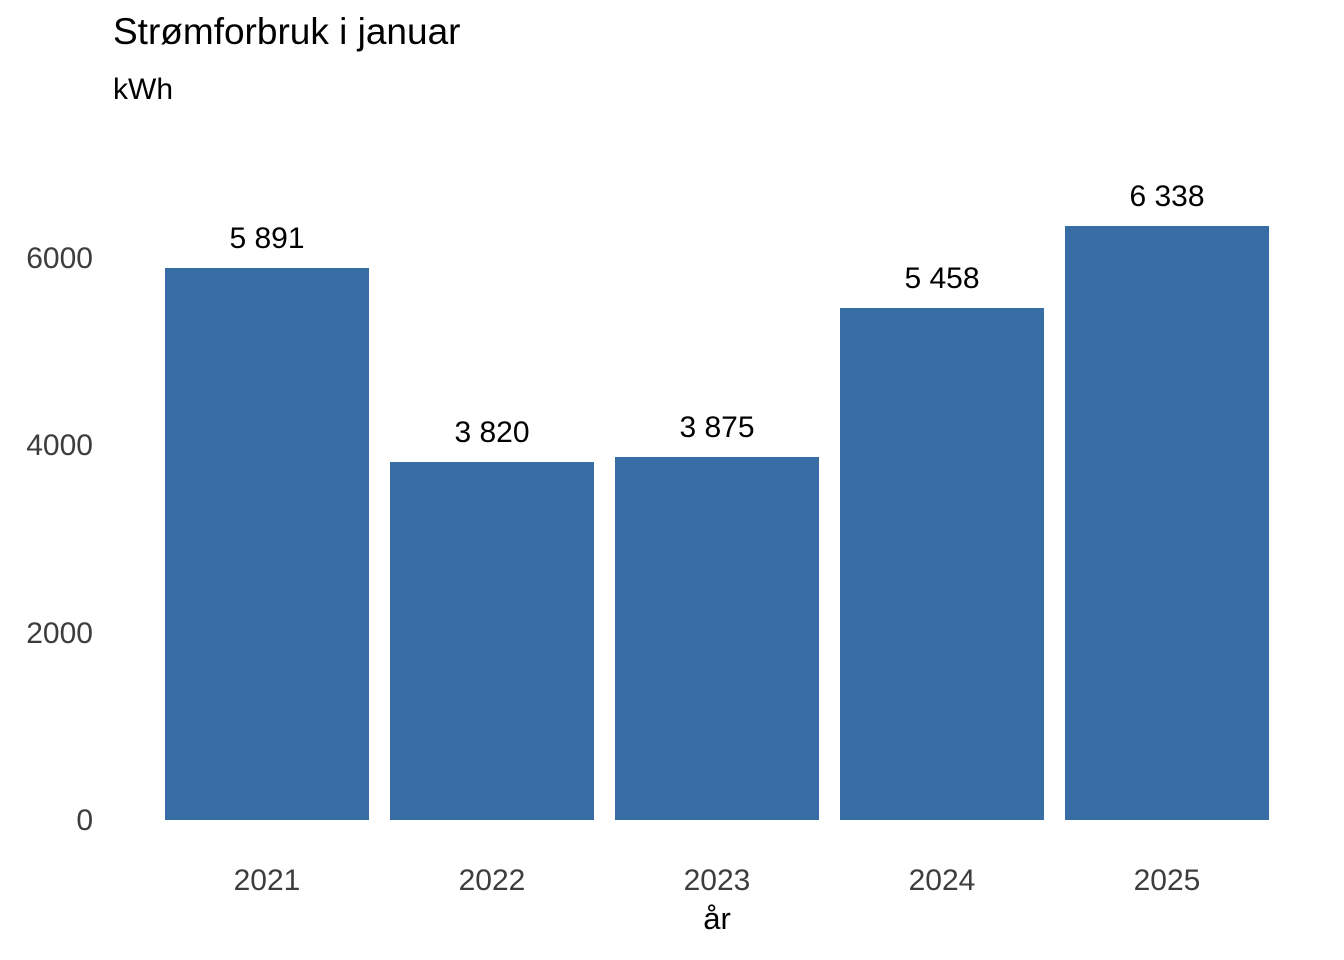 This screenshot has height=960, width=1344. What do you see at coordinates (942, 278) in the screenshot?
I see `bar-value-label: 5 458` at bounding box center [942, 278].